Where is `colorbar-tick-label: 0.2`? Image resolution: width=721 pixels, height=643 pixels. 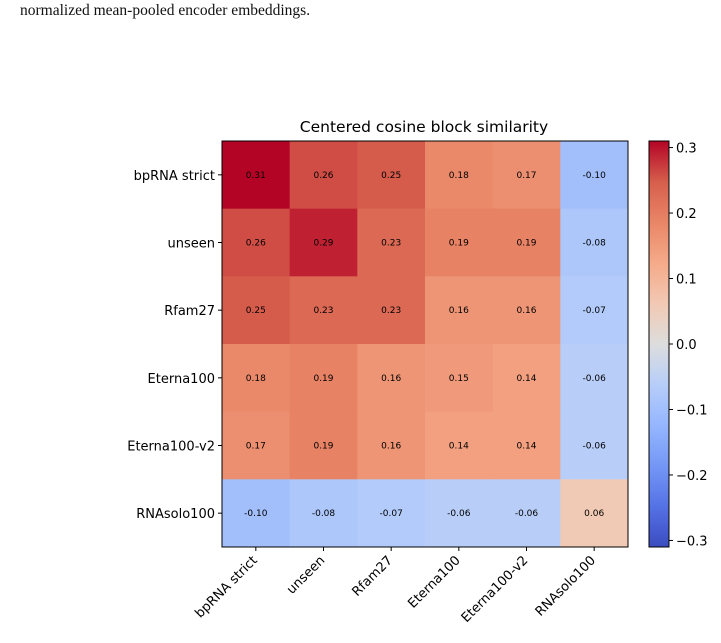
colorbar-tick-label: 0.2 is located at coordinates (686, 214).